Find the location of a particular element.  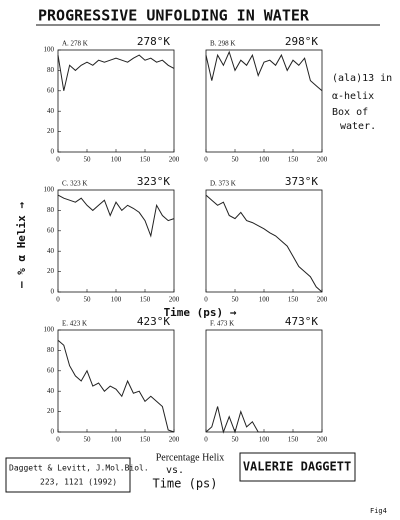

author-box is located at coordinates (297, 467).